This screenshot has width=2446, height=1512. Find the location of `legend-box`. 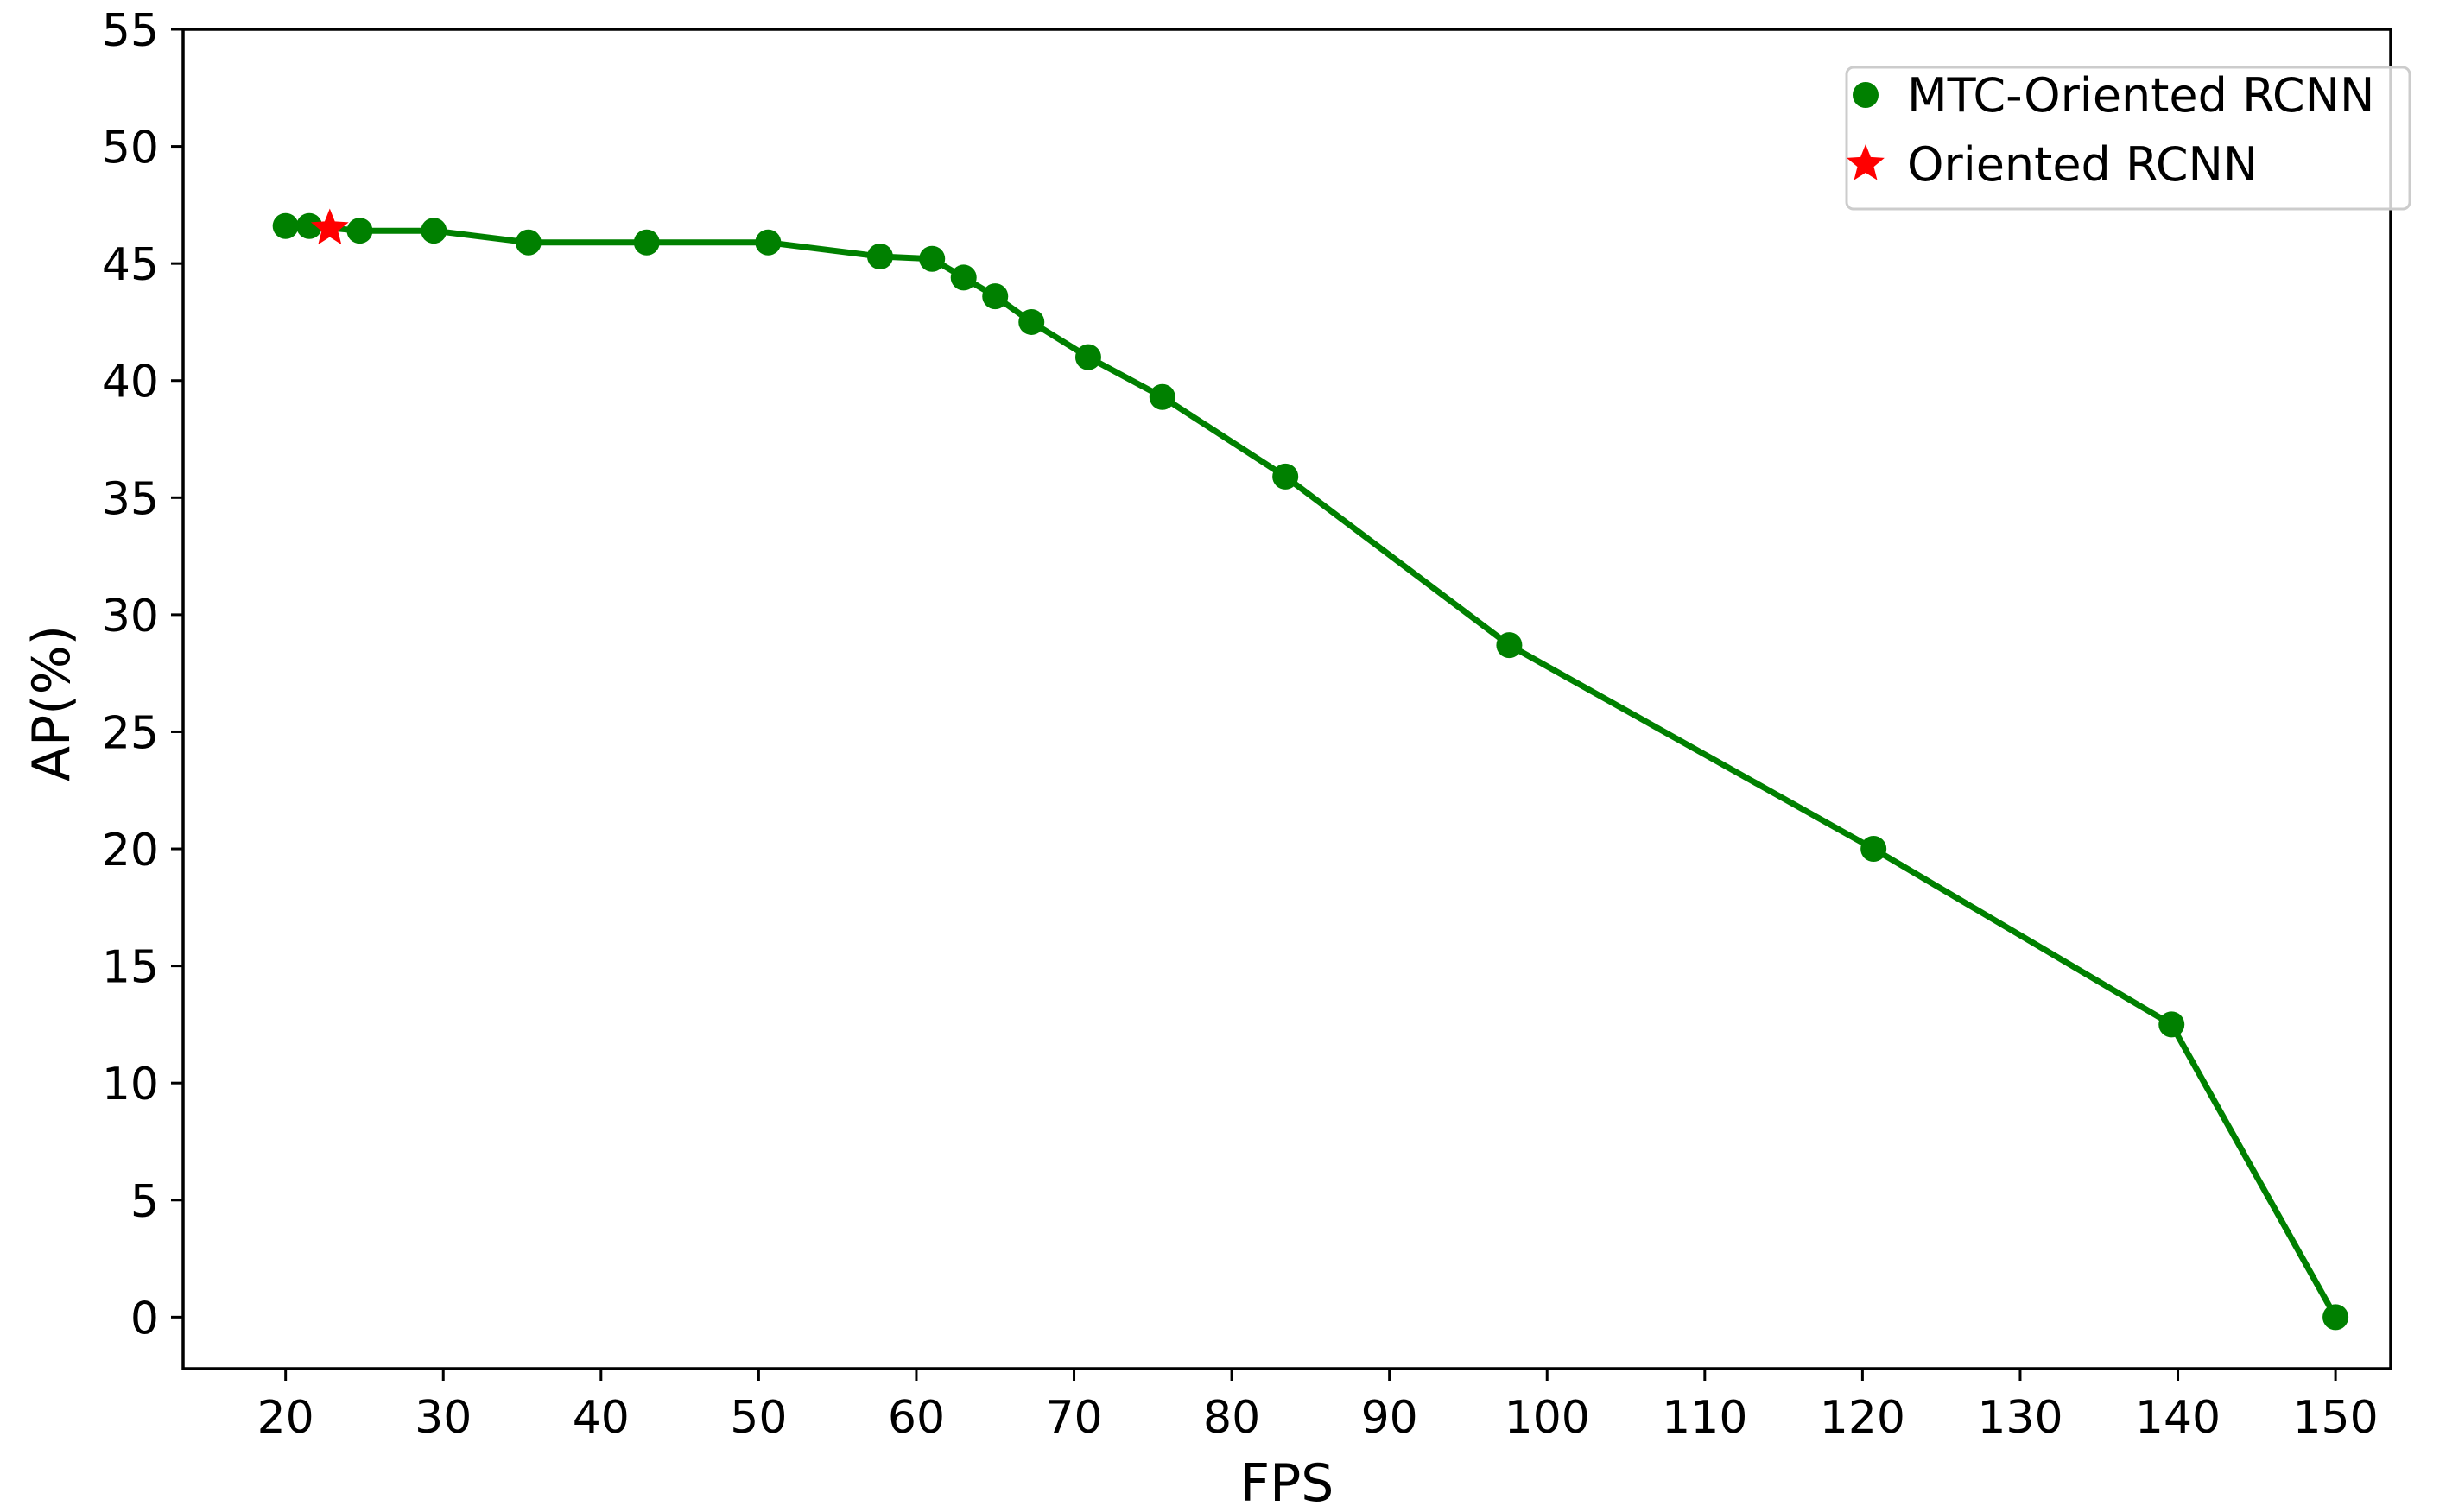

legend-box is located at coordinates (2128, 138).